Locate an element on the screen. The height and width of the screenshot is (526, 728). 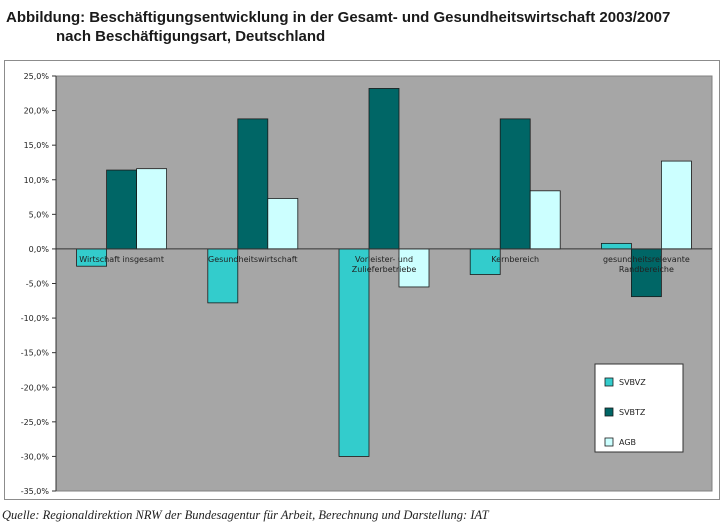
y-tick-label: -5,0% is located at coordinates (38, 284).